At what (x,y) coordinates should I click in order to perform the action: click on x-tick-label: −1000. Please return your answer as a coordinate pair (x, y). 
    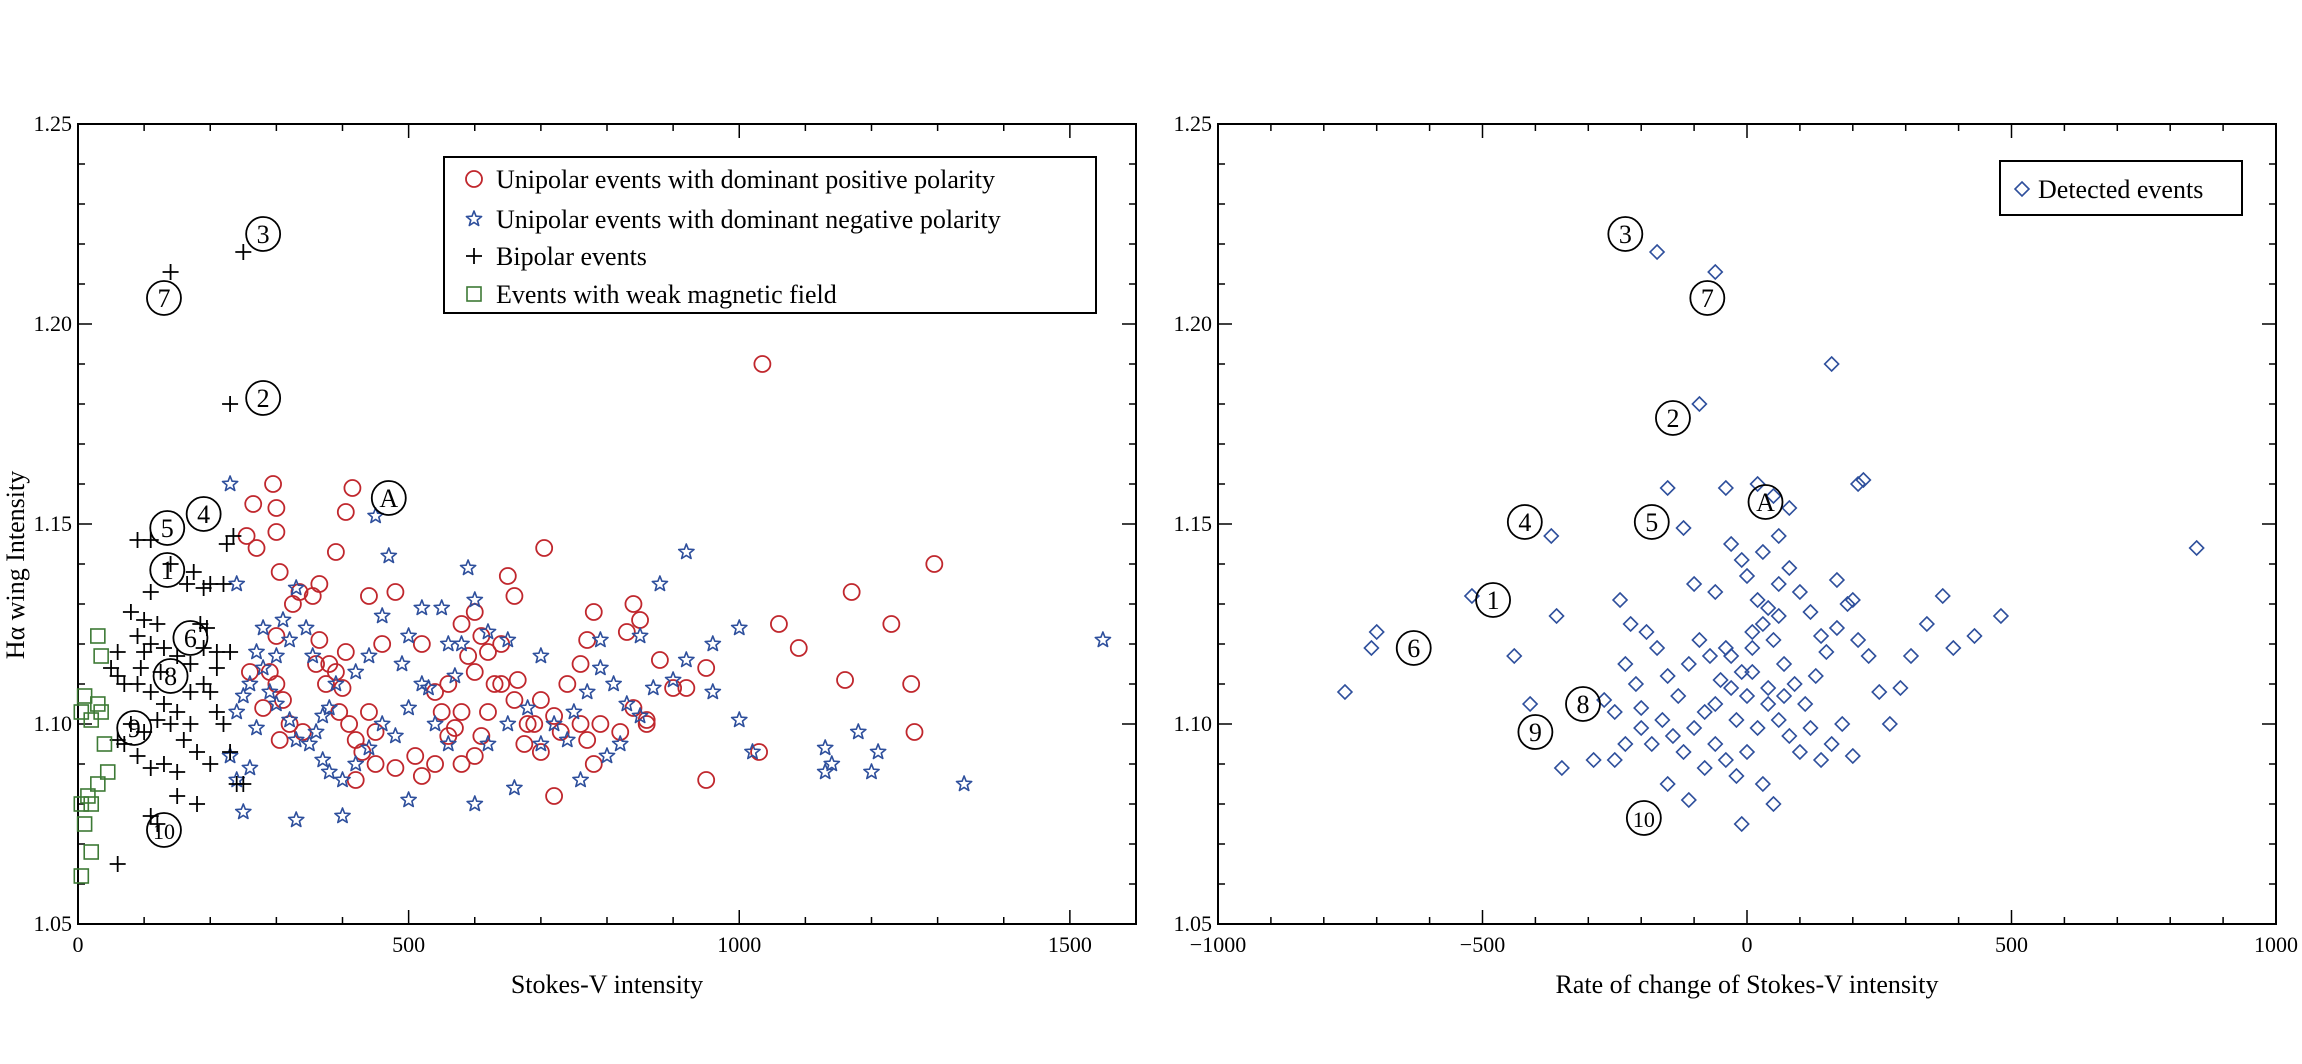
    Looking at the image, I should click on (1218, 944).